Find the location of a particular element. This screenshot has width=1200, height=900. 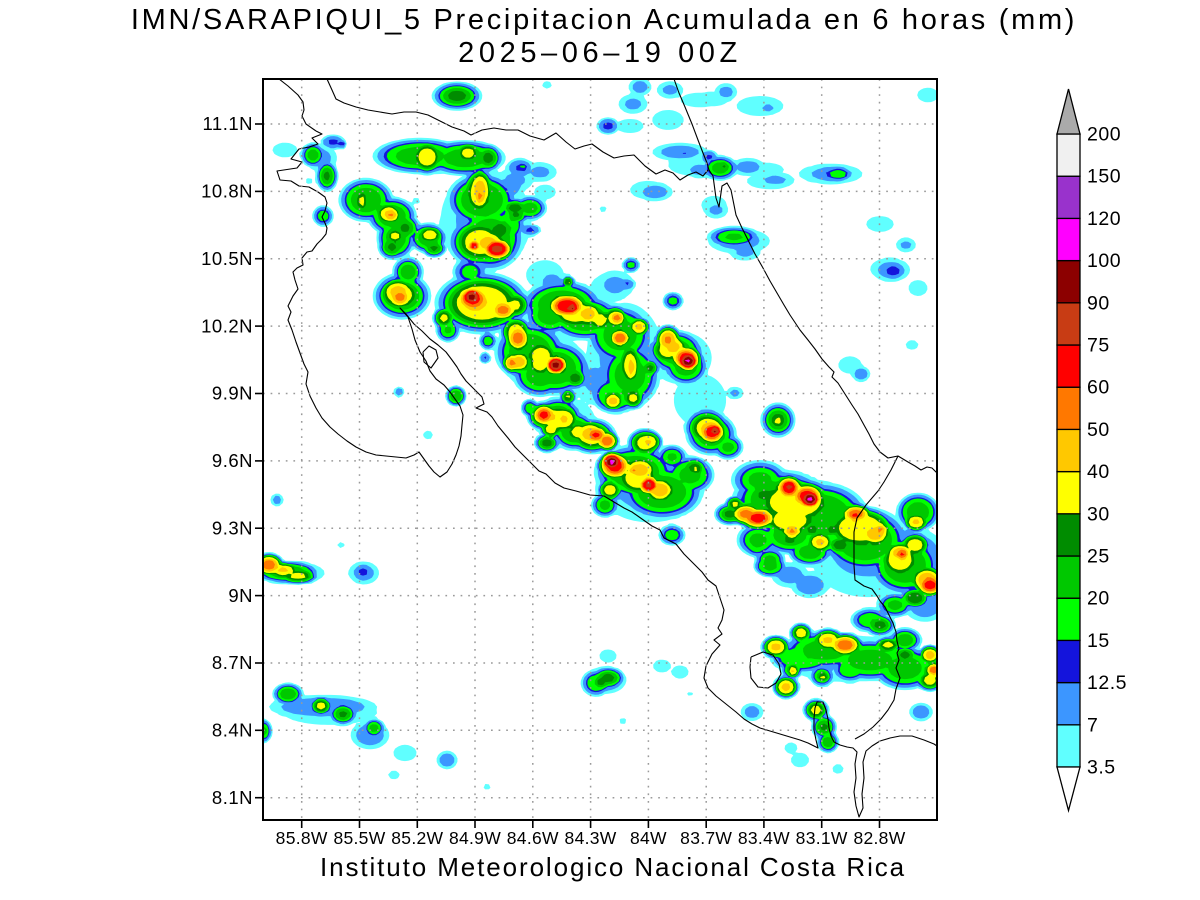

svg-text: 84W is located at coordinates (648, 838).